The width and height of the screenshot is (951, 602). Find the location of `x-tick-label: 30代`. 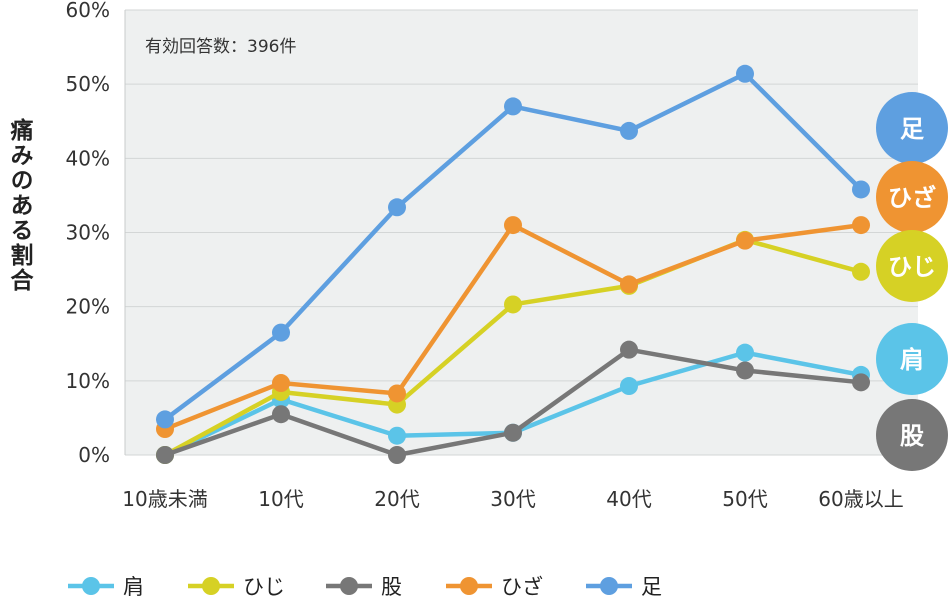

x-tick-label: 30代 is located at coordinates (512, 499).